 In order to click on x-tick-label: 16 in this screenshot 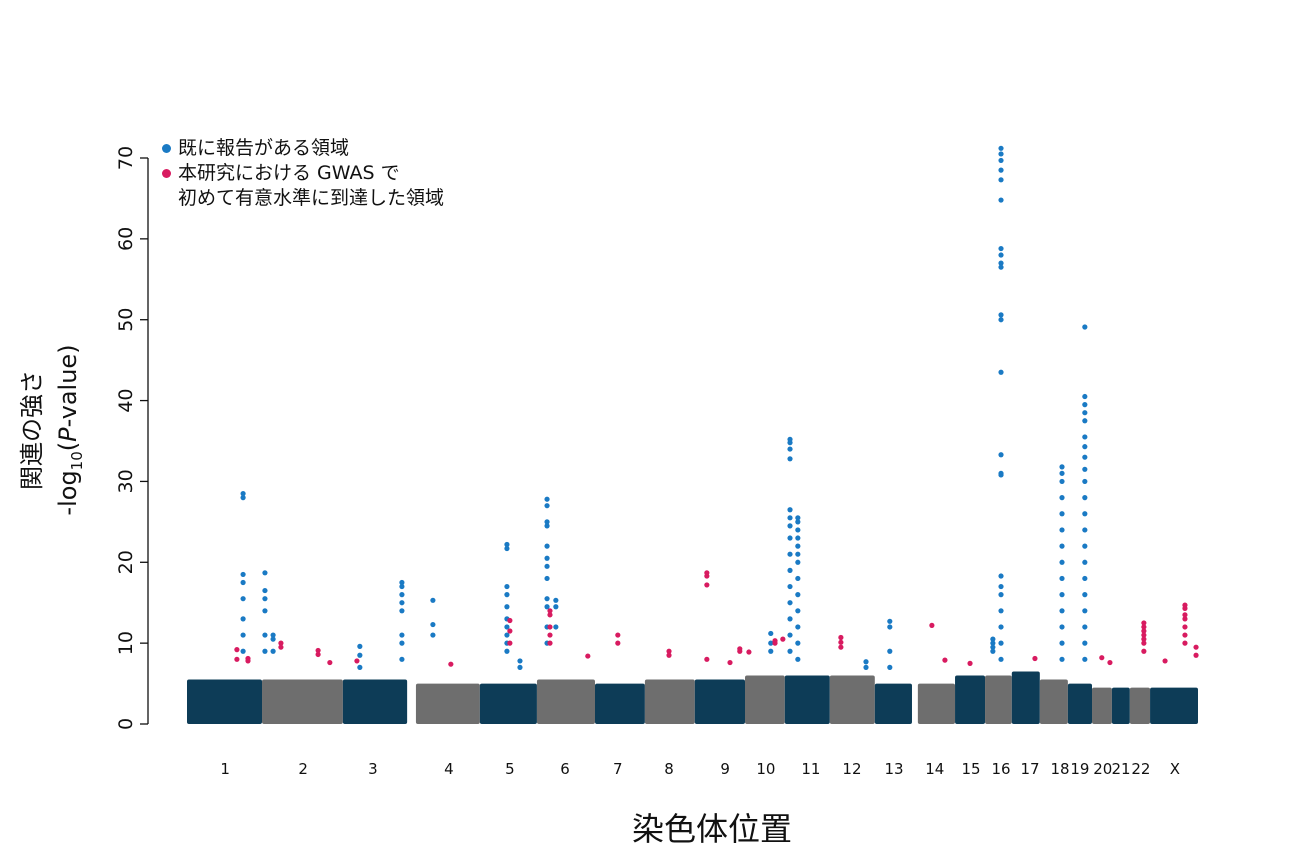, I will do `click(1000, 769)`.